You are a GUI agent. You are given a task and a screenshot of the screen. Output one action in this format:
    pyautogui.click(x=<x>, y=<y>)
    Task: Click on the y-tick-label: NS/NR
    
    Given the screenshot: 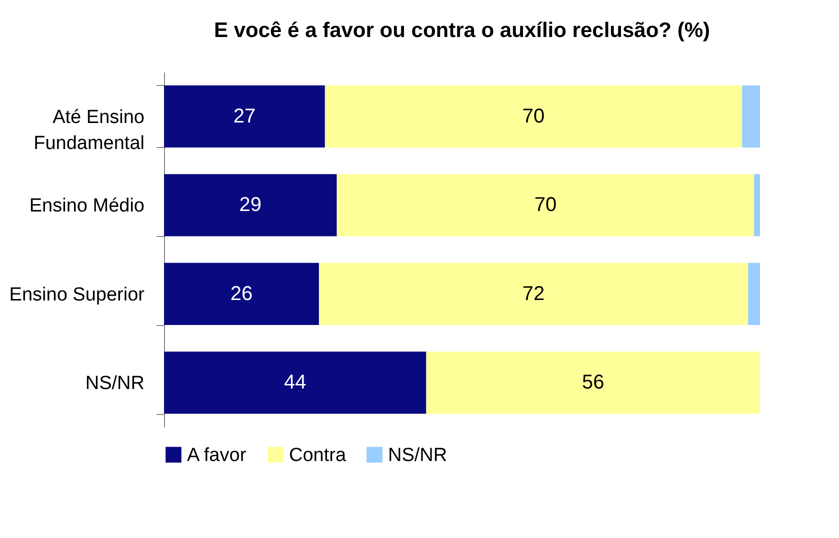 What is the action you would take?
    pyautogui.click(x=114, y=383)
    